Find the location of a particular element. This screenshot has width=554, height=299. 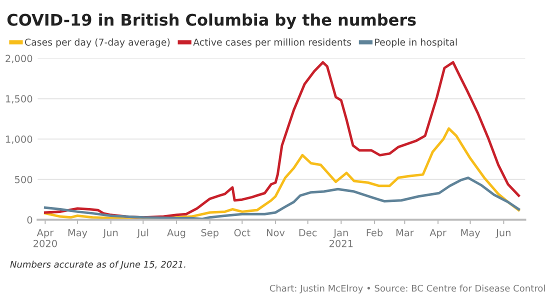

line-series is located at coordinates (282, 198).